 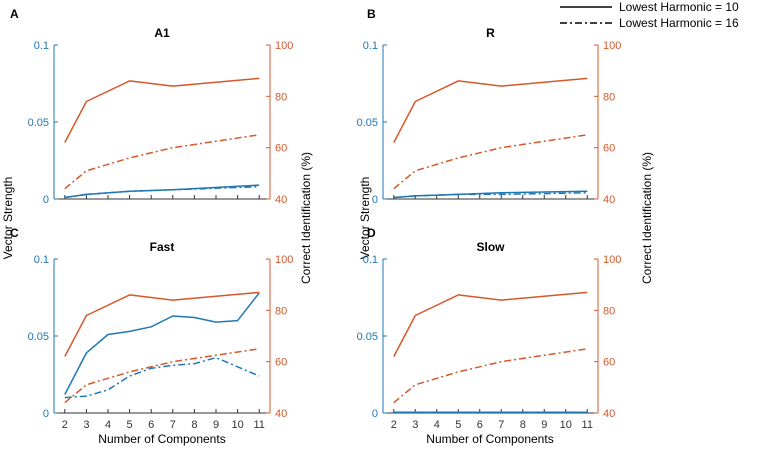 What do you see at coordinates (489, 439) in the screenshot?
I see `x-axis-label-right: Number of Components` at bounding box center [489, 439].